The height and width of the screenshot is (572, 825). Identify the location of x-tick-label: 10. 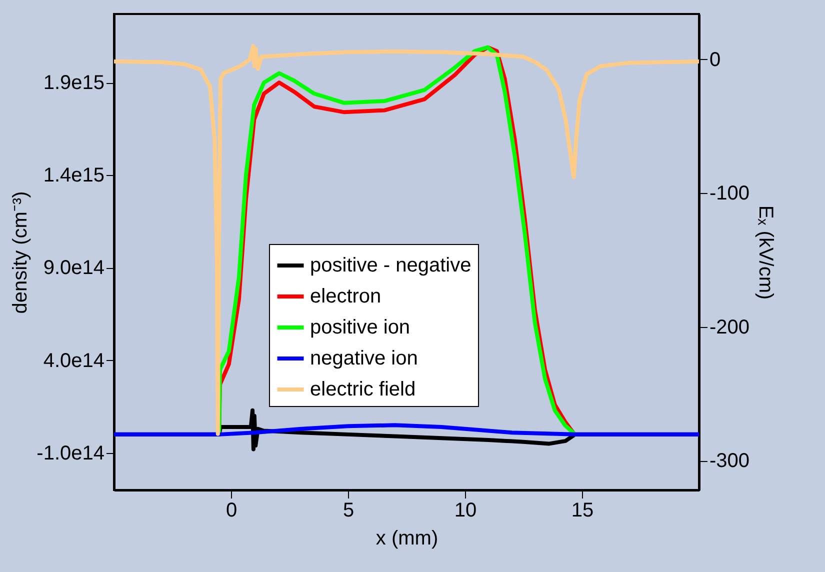
(465, 511).